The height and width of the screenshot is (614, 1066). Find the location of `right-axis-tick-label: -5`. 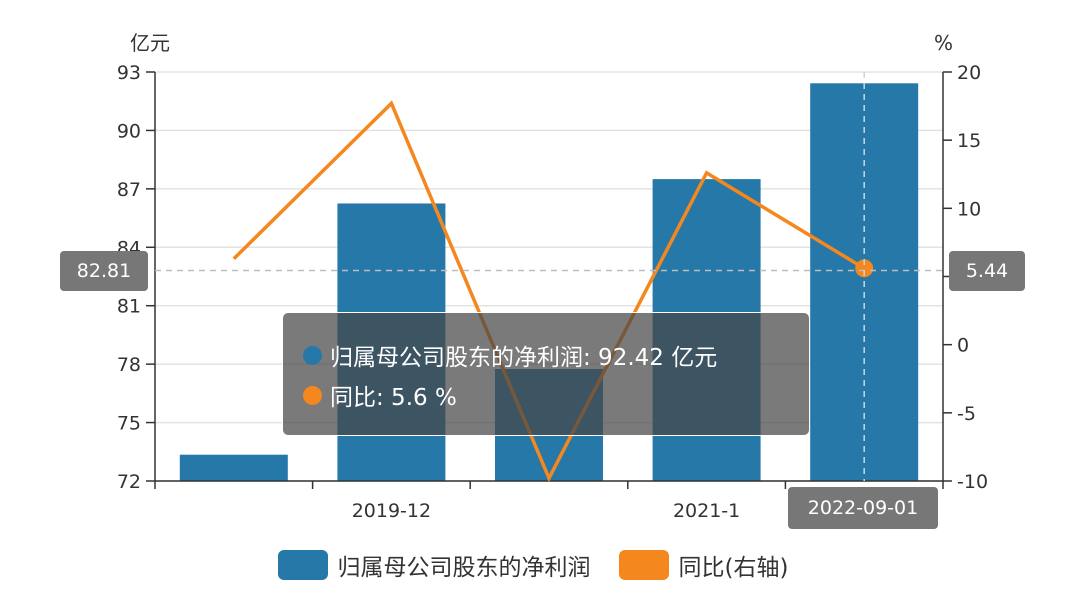

right-axis-tick-label: -5 is located at coordinates (966, 414).